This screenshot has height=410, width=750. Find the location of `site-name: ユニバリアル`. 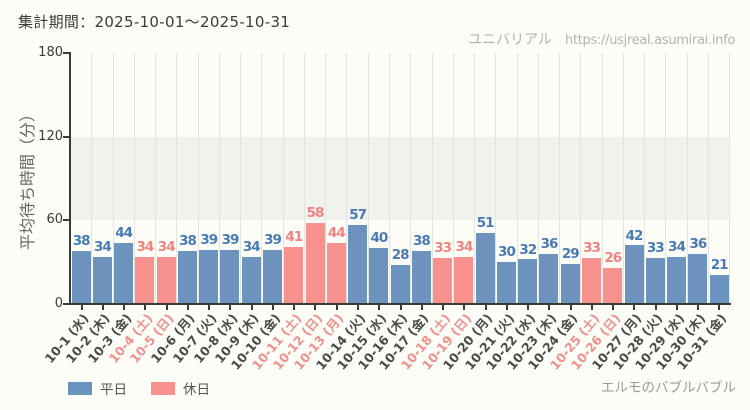

site-name: ユニバリアル is located at coordinates (510, 40).